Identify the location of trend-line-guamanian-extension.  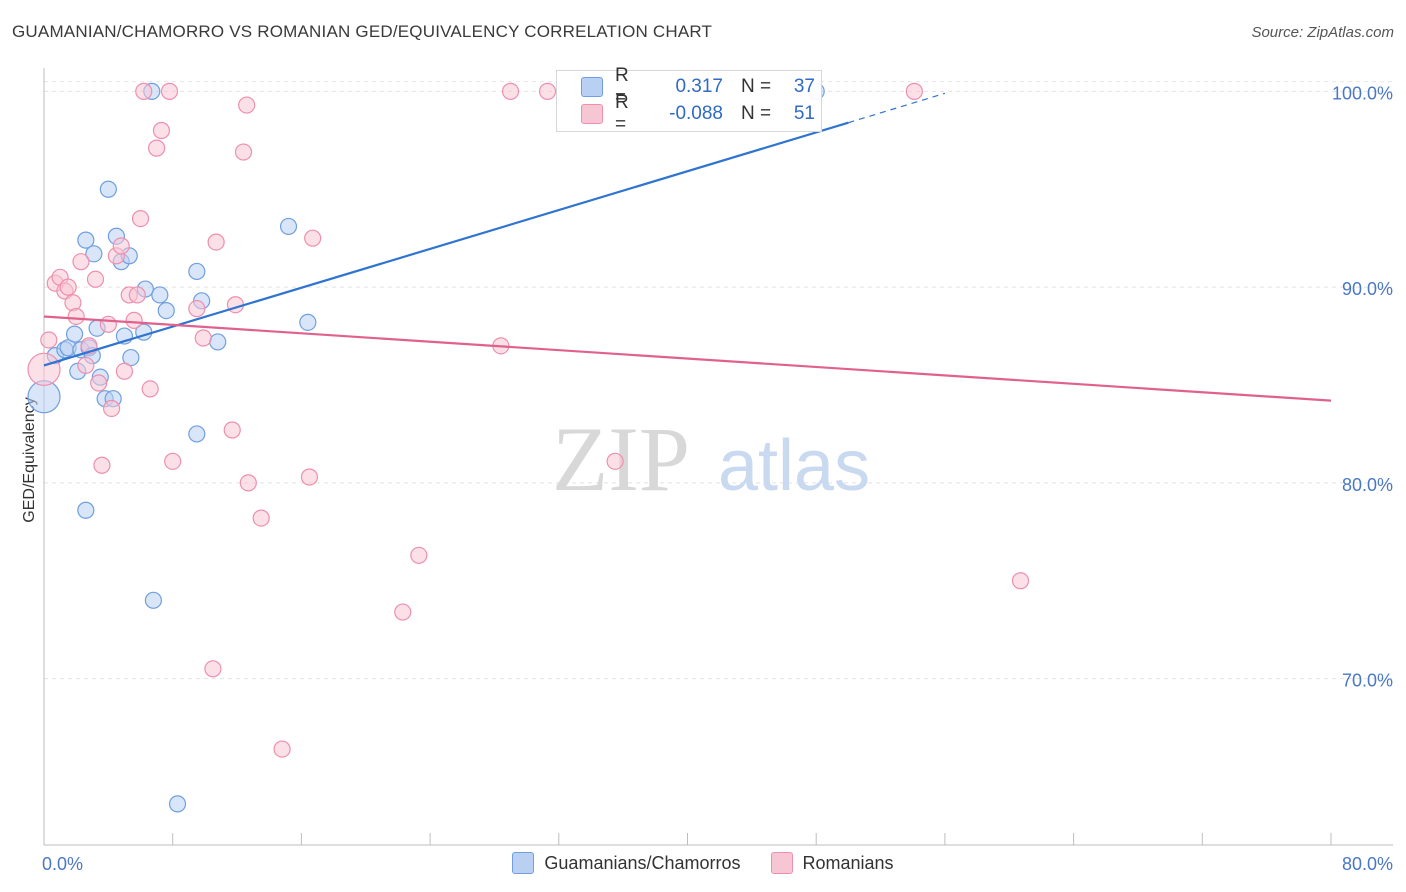
(897, 108).